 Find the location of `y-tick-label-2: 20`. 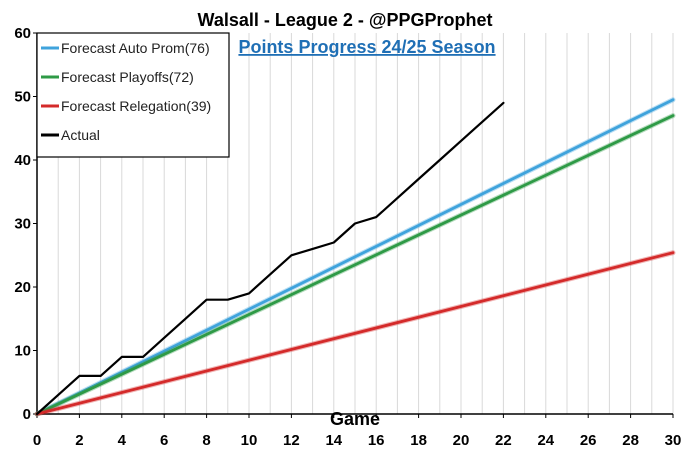

y-tick-label-2: 20 is located at coordinates (22, 287).